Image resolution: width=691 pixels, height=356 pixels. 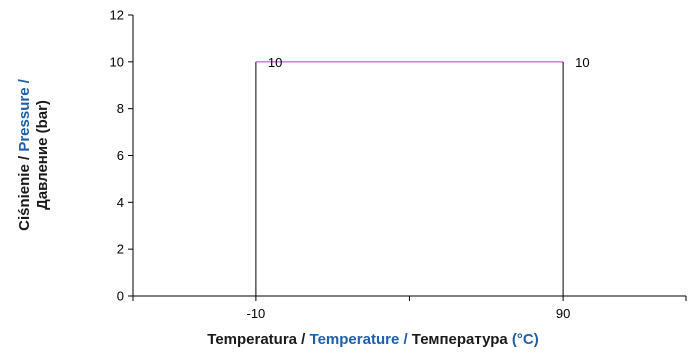 What do you see at coordinates (361, 339) in the screenshot?
I see `axis-title-part: Temperature /` at bounding box center [361, 339].